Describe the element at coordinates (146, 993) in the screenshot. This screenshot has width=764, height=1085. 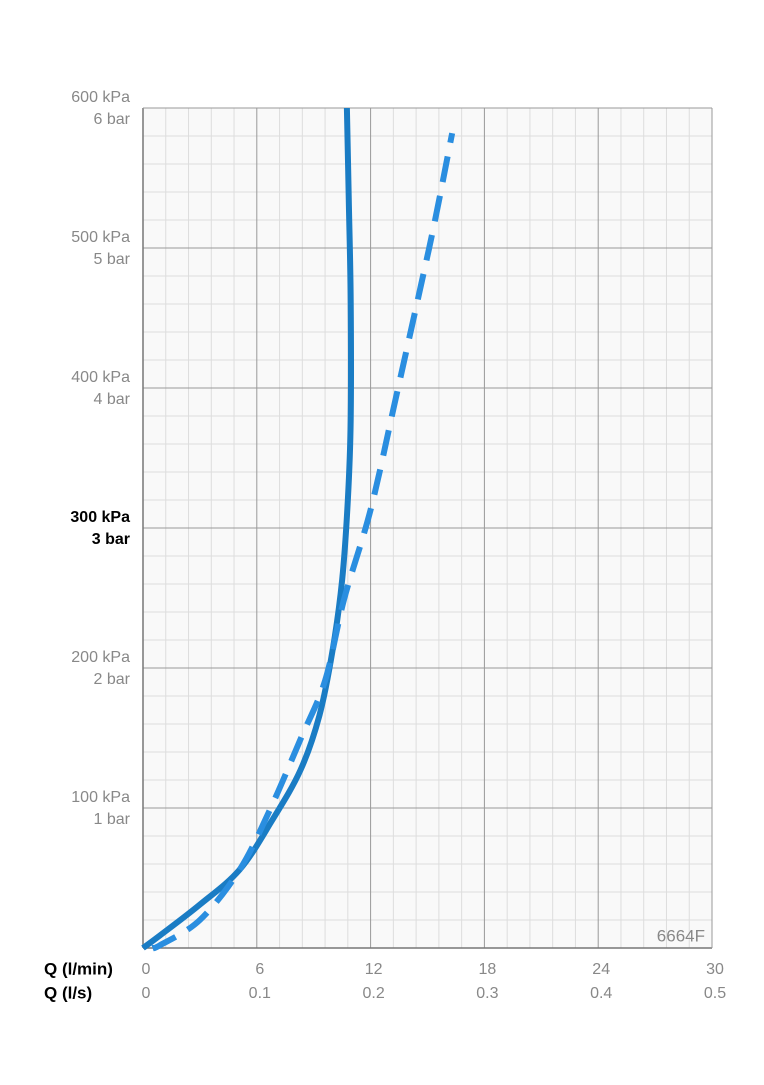
I see `x2-tick-label: 0` at that location.